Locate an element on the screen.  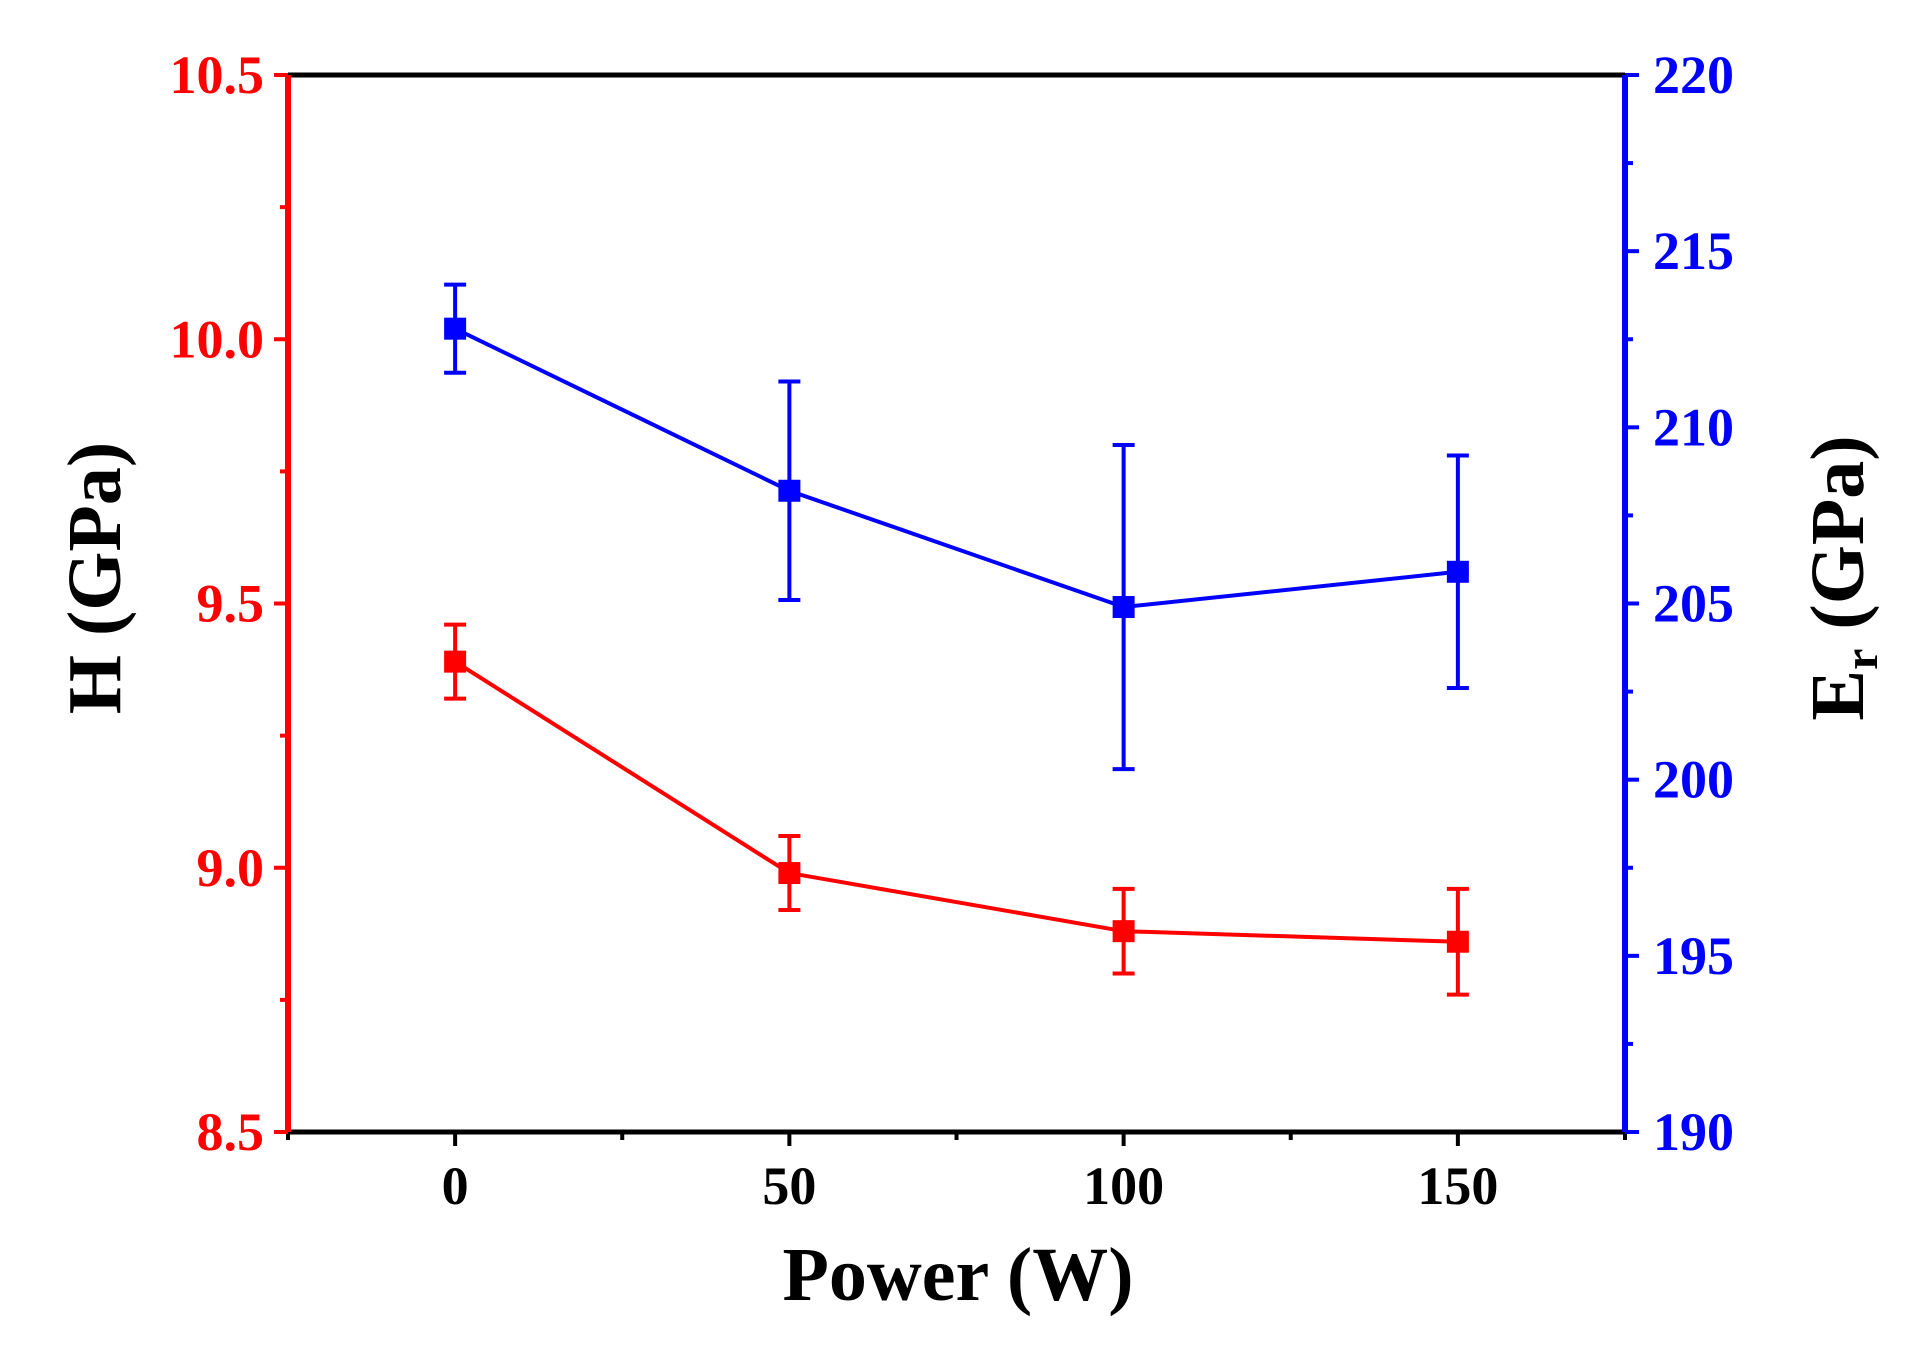
x-axis-title: Power (W) is located at coordinates (957, 1275).